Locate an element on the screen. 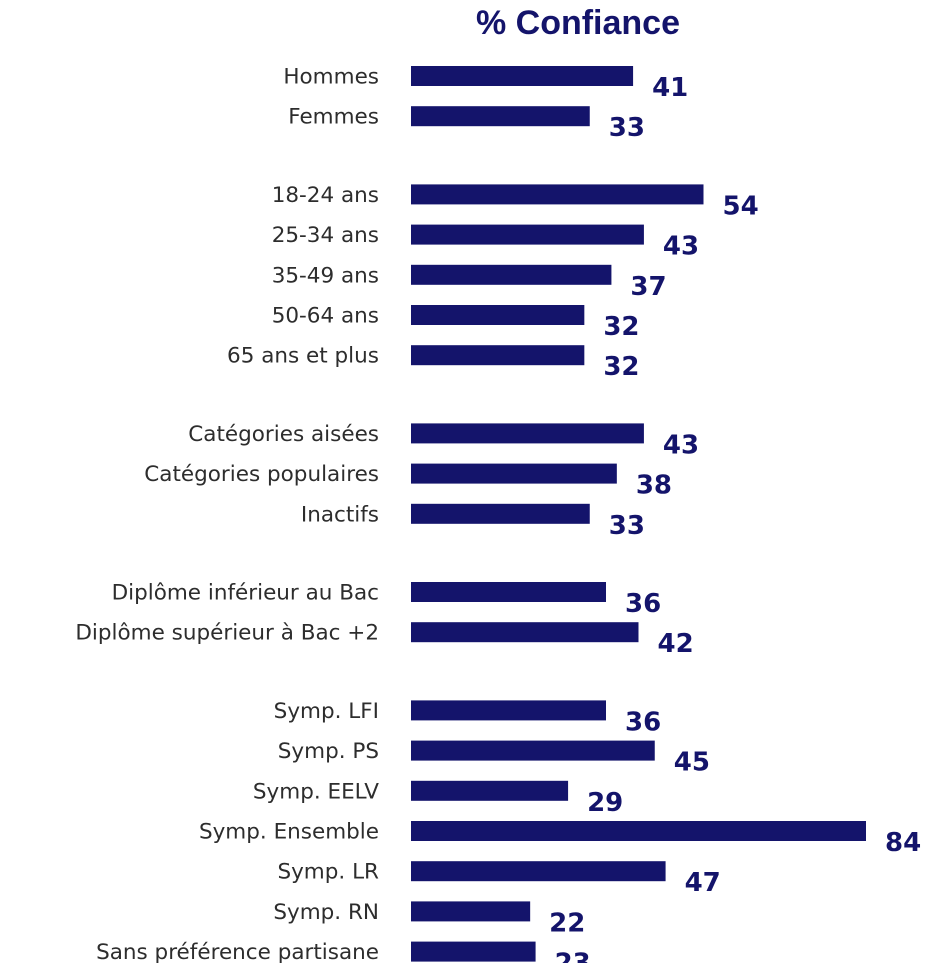  chart-title: % Confiance is located at coordinates (578, 23).